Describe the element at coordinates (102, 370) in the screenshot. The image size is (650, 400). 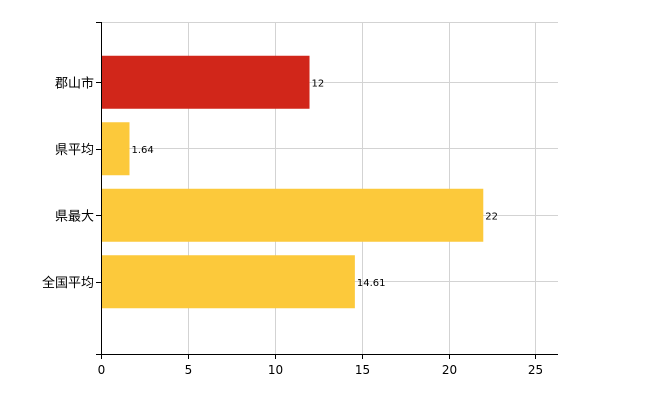
I see `x-tick-label-0: 0` at that location.